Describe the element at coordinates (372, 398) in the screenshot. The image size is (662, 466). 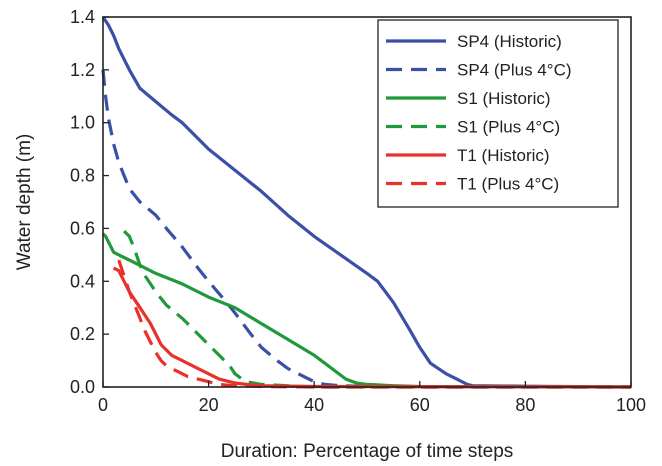
I see `x-axis: 0 20 40 60 80 100` at that location.